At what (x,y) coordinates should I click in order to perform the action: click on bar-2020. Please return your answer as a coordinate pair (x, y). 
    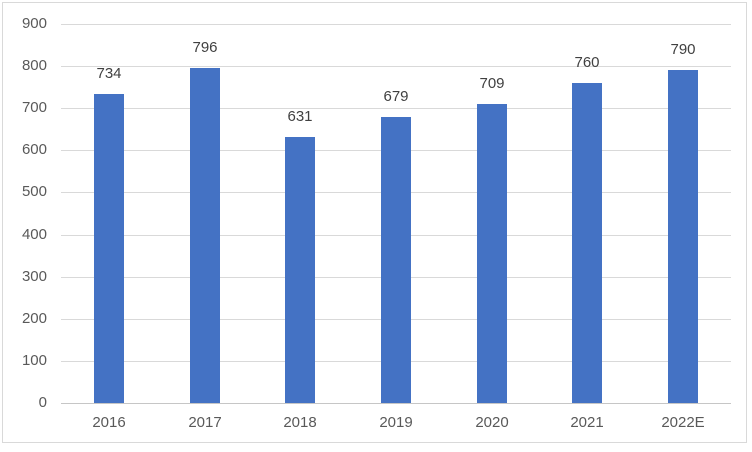
    Looking at the image, I should click on (492, 253).